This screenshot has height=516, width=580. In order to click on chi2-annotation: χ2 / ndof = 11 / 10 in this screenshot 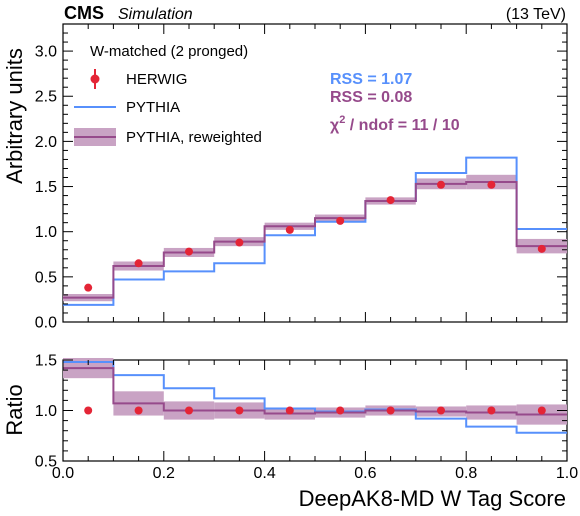, I will do `click(395, 124)`.